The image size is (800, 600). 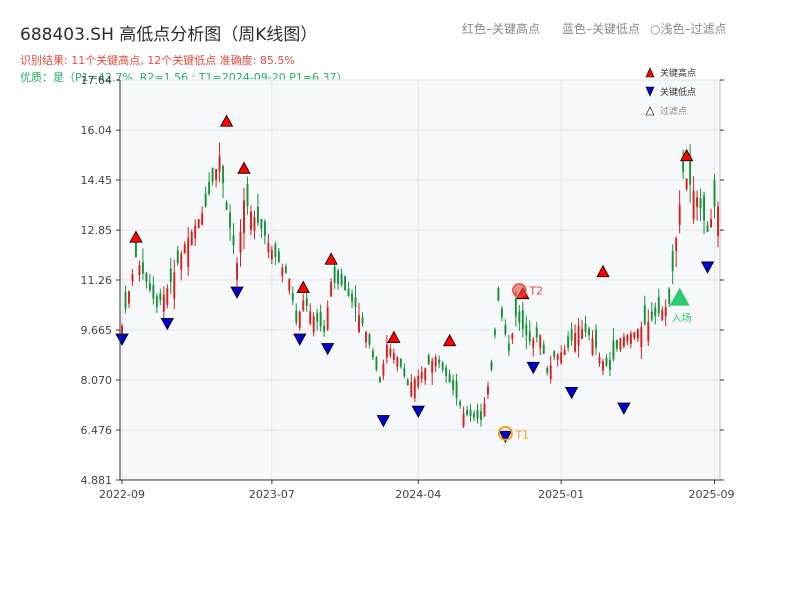 I want to click on entry-label: 入场, so click(x=682, y=318).